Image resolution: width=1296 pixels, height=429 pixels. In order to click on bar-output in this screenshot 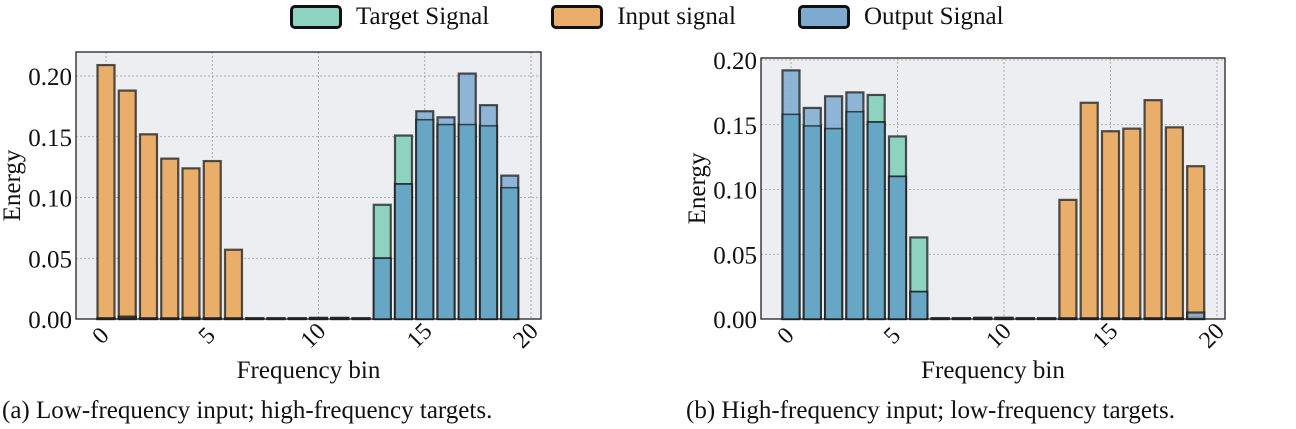, I will do `click(1196, 316)`.